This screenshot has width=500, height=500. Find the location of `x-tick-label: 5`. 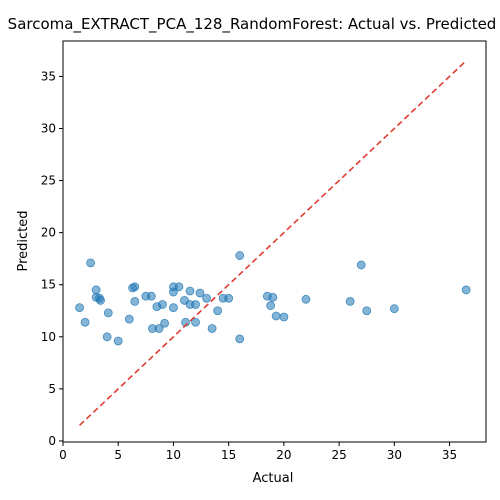

x-tick-label: 5 is located at coordinates (118, 455).